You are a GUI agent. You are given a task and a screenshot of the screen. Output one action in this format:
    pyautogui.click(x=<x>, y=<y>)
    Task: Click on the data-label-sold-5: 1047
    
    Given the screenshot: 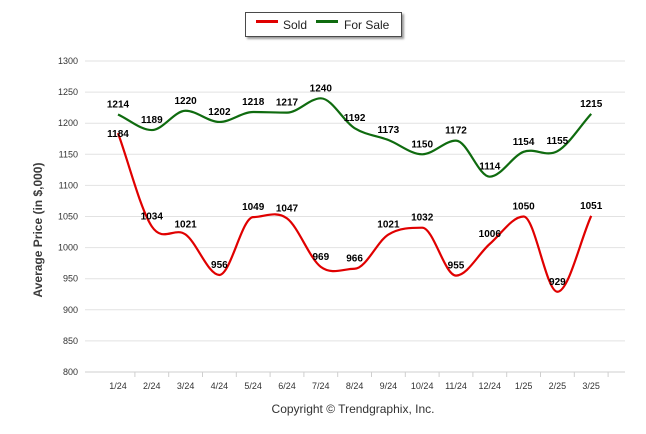 What is the action you would take?
    pyautogui.click(x=287, y=208)
    